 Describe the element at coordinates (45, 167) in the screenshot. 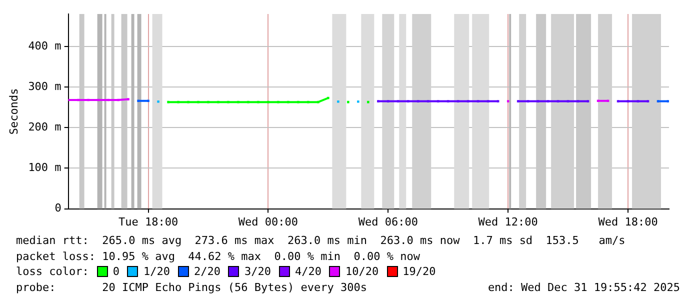

I see `y-tick-label: 100 m` at that location.